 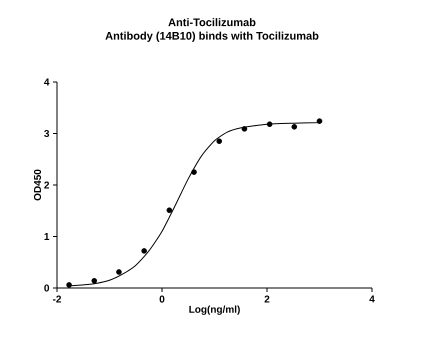 I want to click on y-tick-label: 0, so click(x=47, y=288).